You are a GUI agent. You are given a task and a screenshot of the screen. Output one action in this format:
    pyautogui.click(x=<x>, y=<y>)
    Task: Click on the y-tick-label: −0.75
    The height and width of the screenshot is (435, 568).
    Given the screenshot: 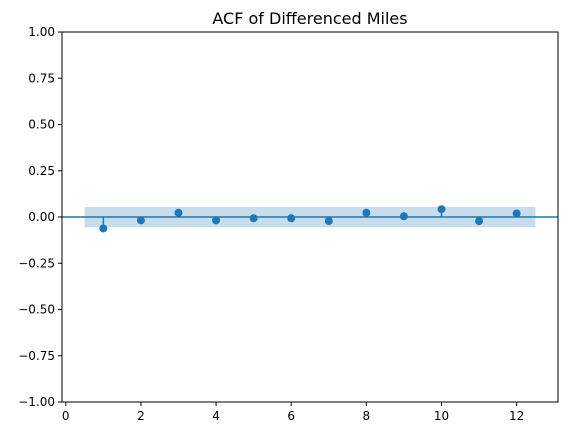 What is the action you would take?
    pyautogui.click(x=36, y=356)
    